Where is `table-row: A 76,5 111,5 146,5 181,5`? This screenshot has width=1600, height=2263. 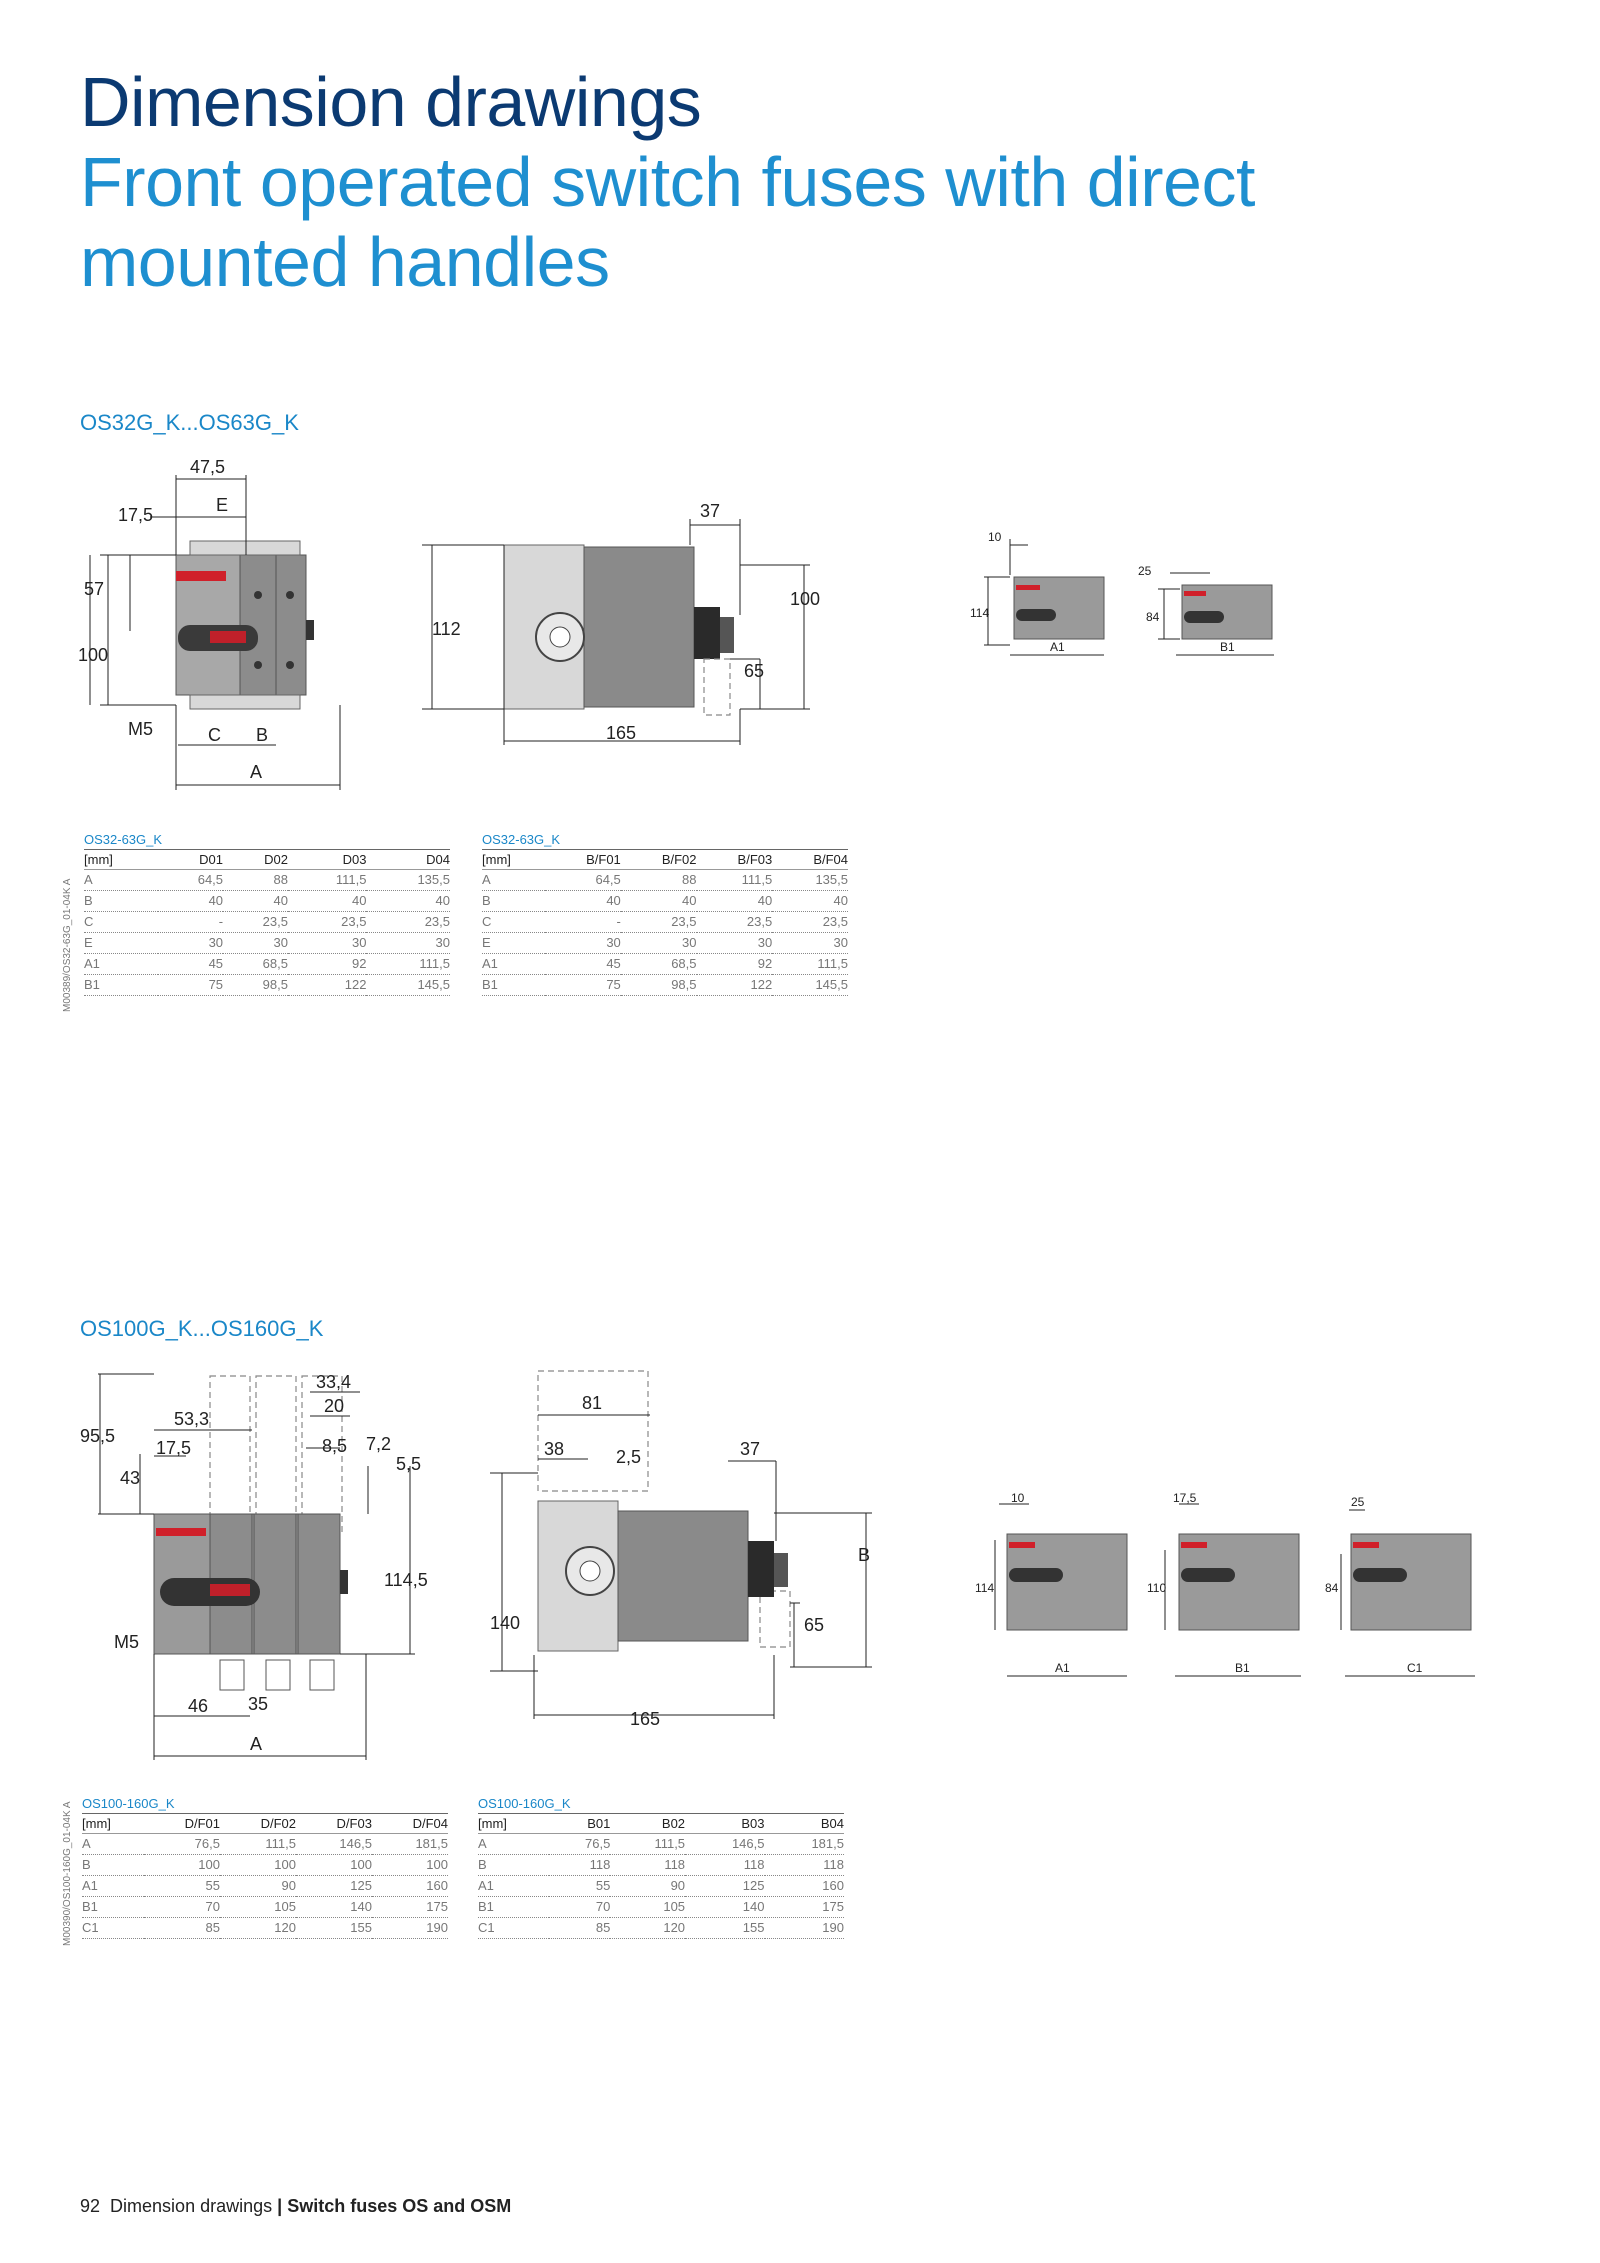
table-row: A 76,5 111,5 146,5 181,5 is located at coordinates (265, 1844).